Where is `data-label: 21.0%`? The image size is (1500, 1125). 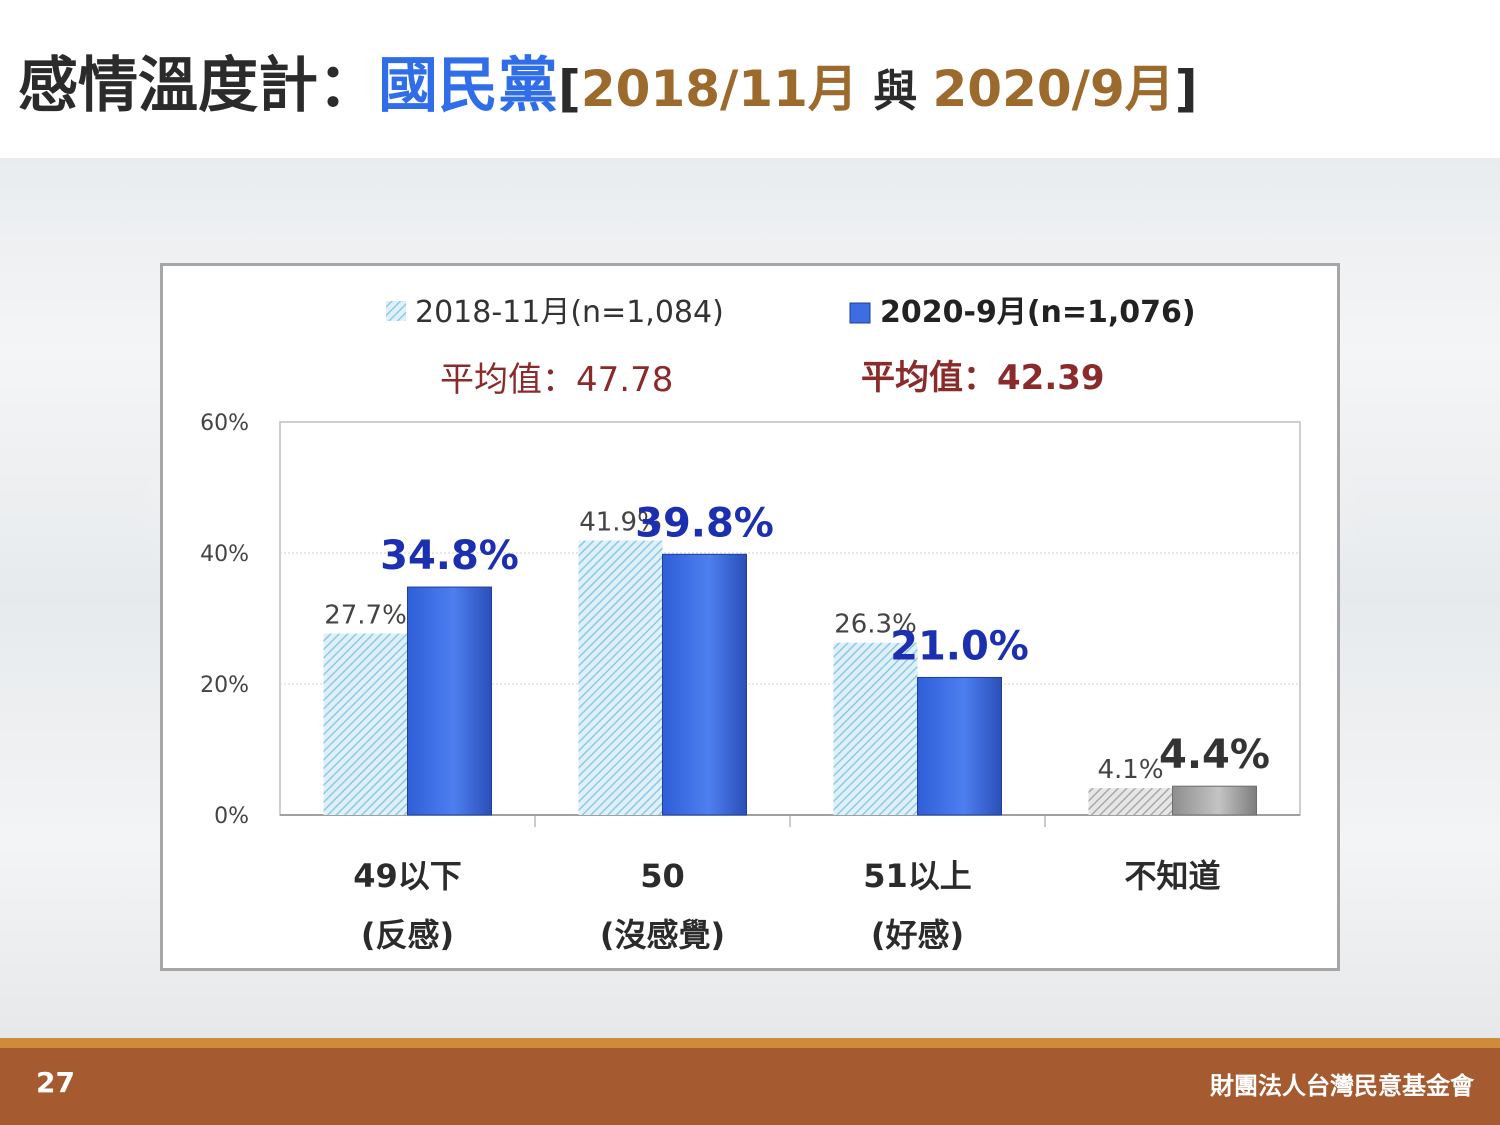 data-label: 21.0% is located at coordinates (959, 646).